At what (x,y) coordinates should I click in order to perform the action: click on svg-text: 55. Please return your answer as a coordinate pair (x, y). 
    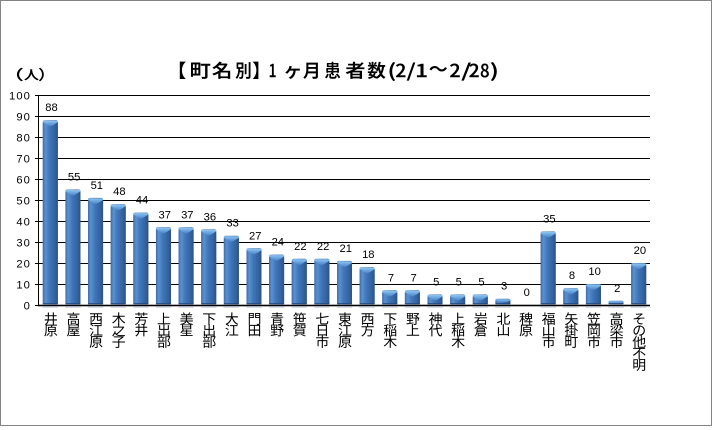
    Looking at the image, I should click on (74, 178).